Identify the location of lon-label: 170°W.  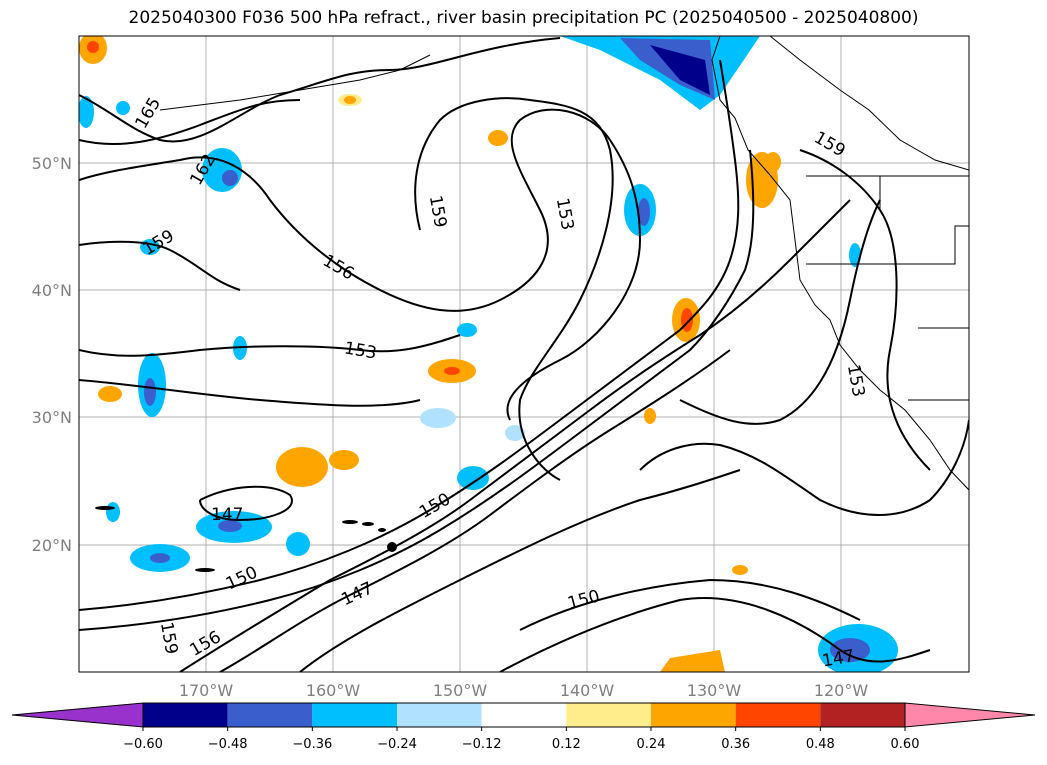
(206, 690).